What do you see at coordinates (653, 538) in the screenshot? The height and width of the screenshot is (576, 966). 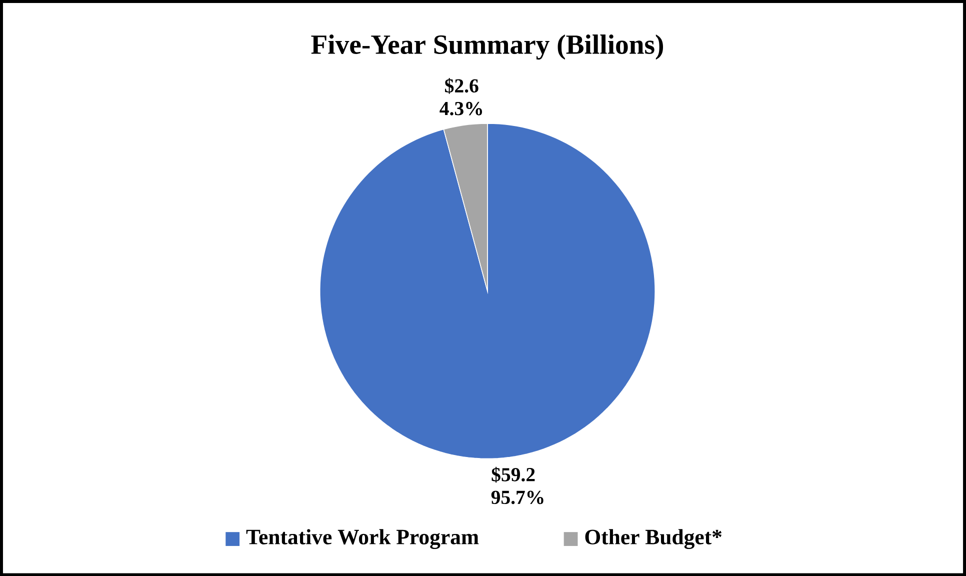 I see `legend-label: Other Budget*` at bounding box center [653, 538].